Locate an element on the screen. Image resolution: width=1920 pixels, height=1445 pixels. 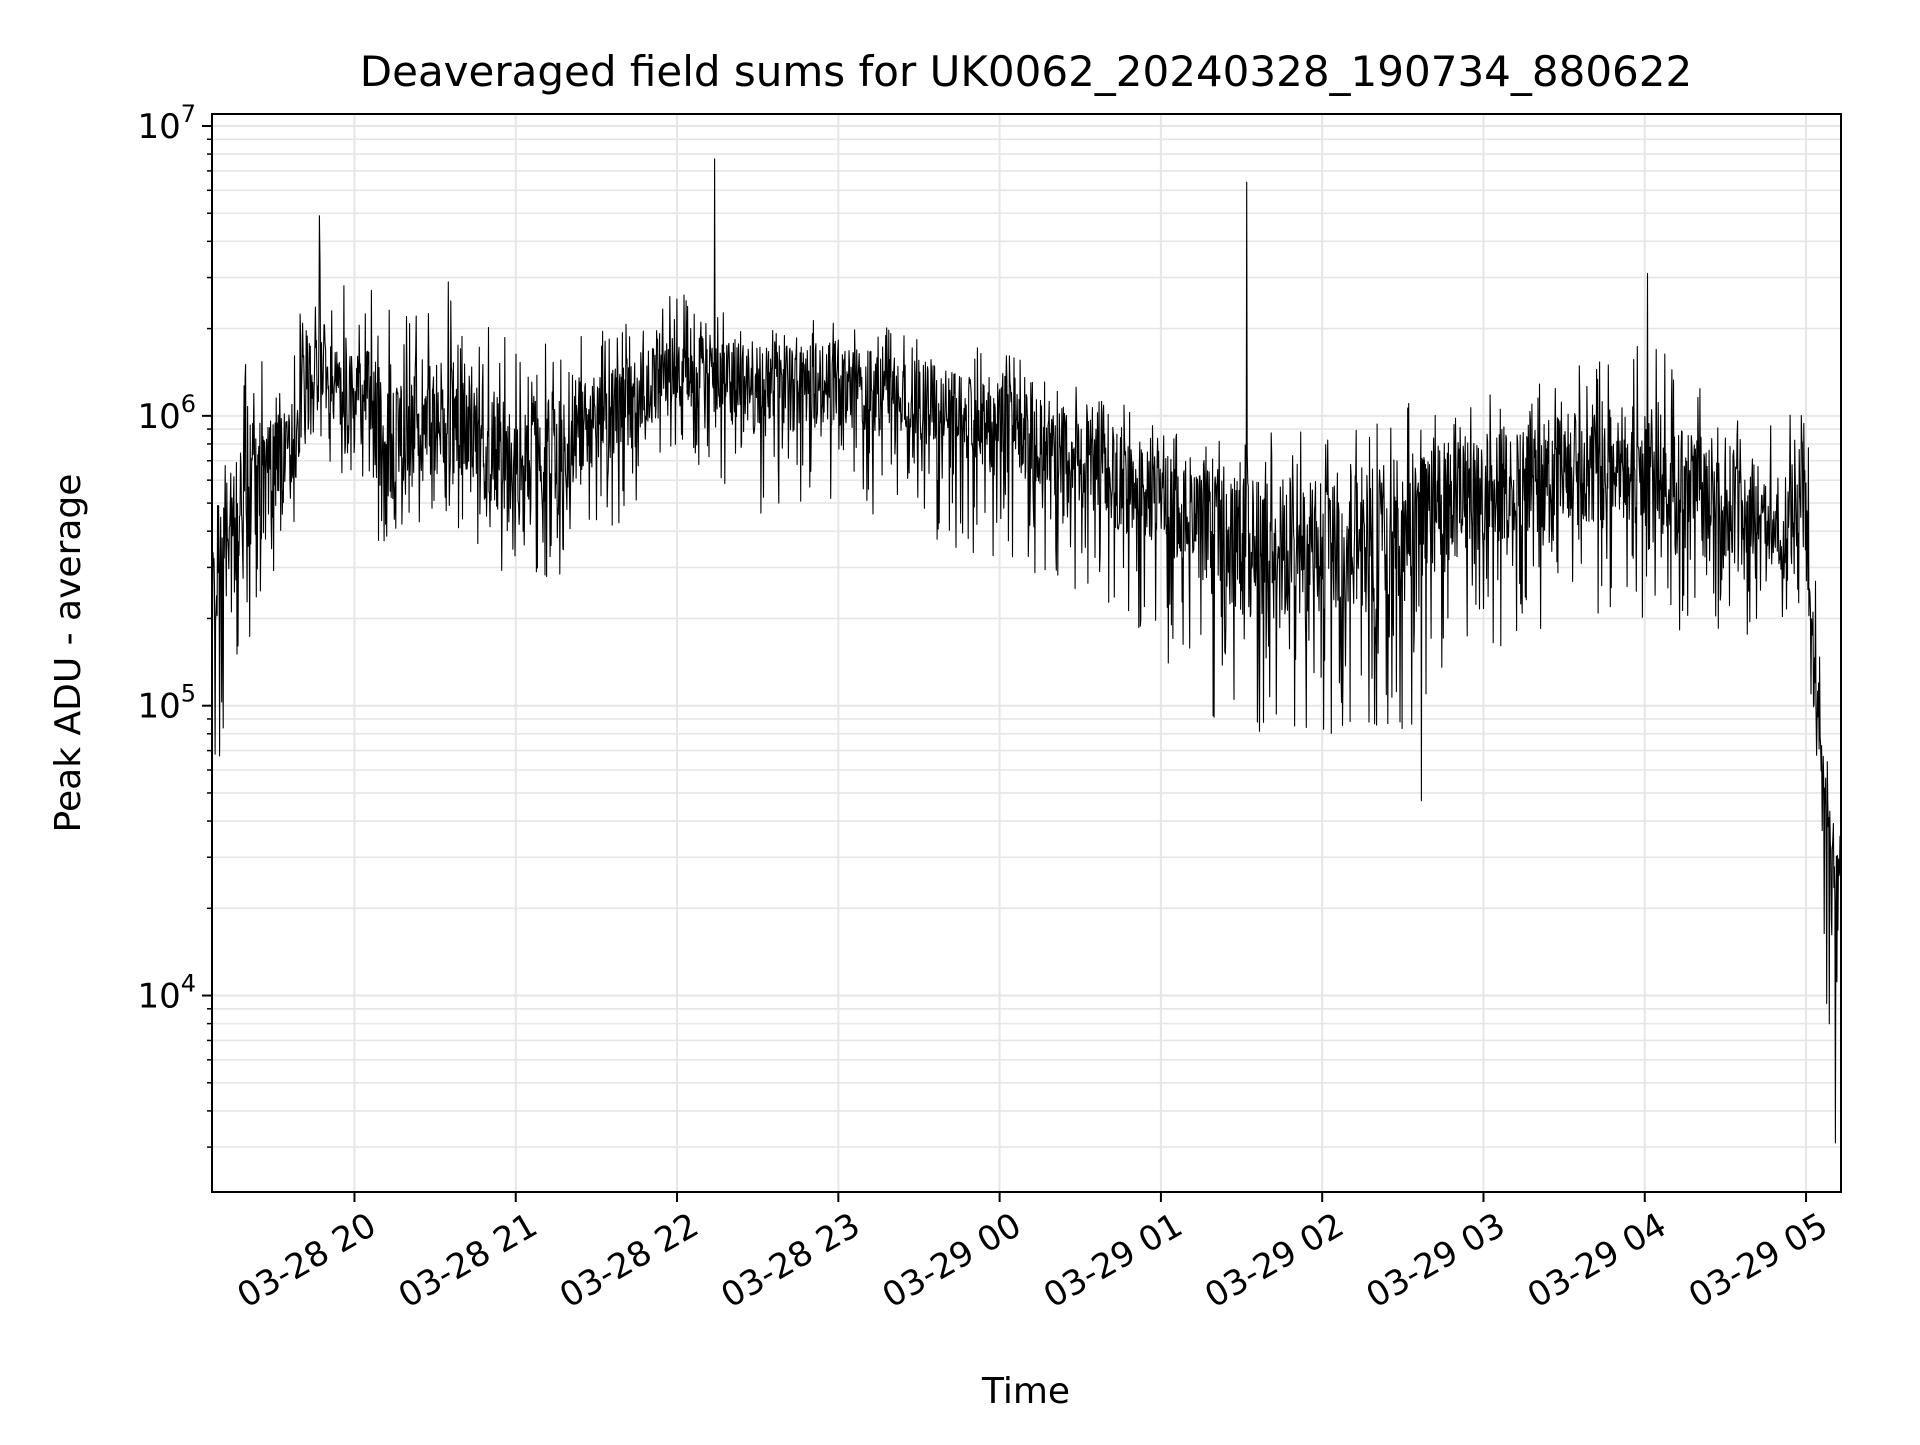
y-tick-label: 10⁴ is located at coordinates (166, 993).